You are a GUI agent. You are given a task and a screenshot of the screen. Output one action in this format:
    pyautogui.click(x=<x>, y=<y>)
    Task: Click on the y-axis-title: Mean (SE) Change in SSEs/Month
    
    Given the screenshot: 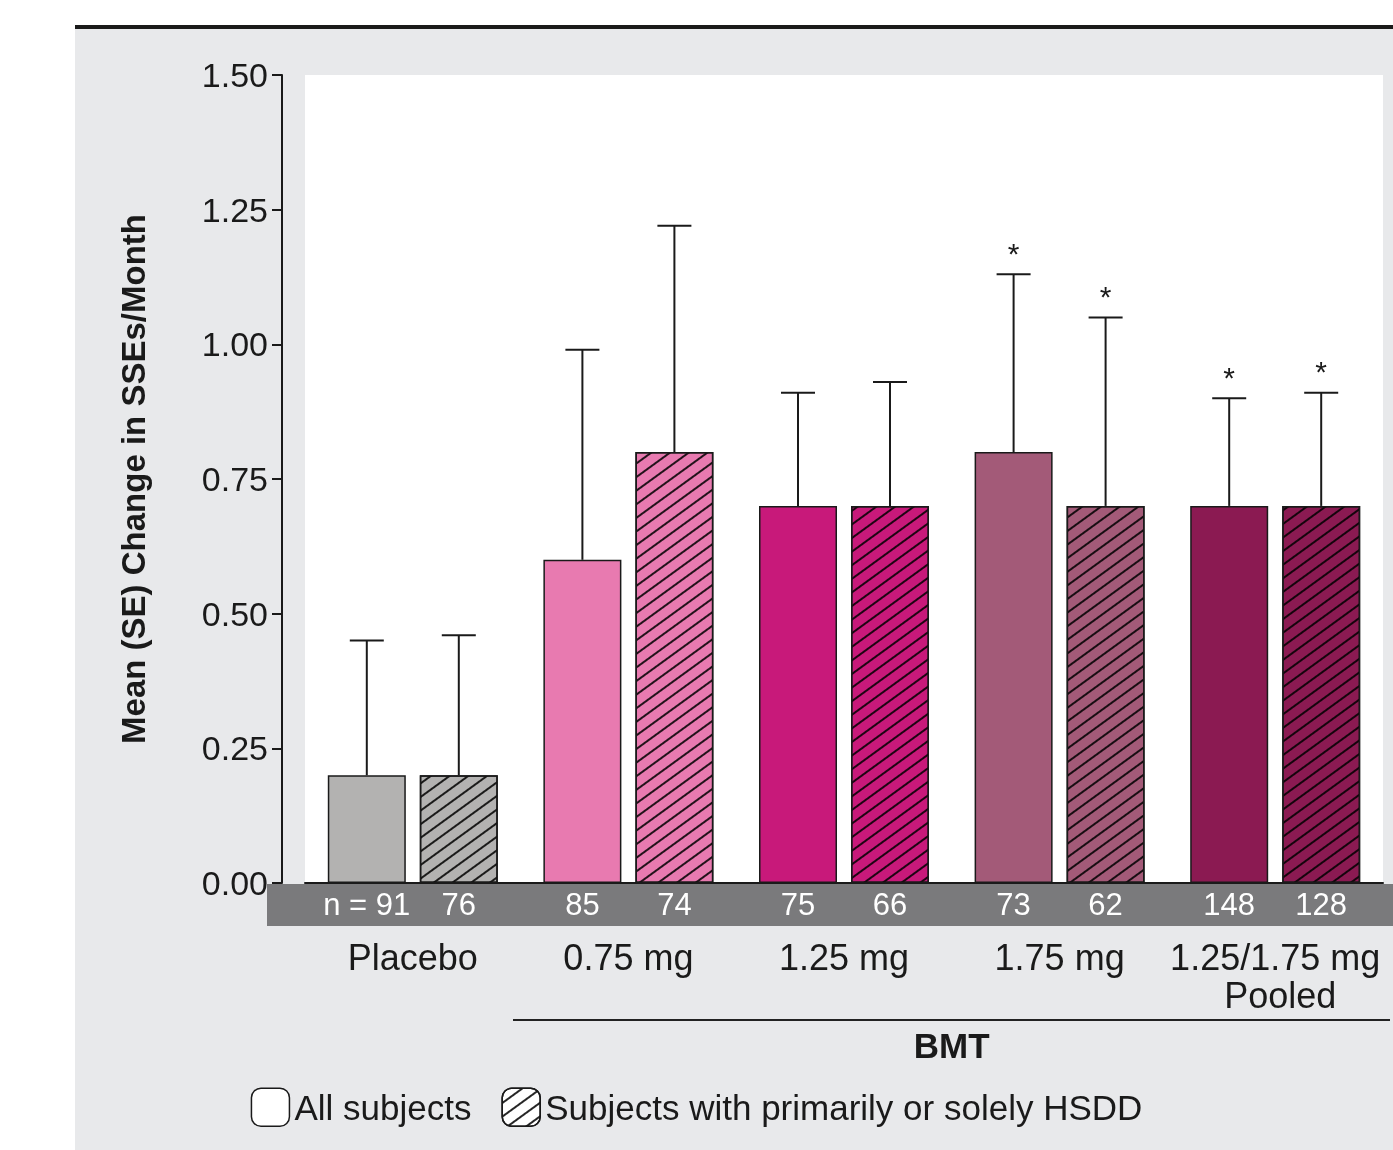 What is the action you would take?
    pyautogui.click(x=133, y=479)
    